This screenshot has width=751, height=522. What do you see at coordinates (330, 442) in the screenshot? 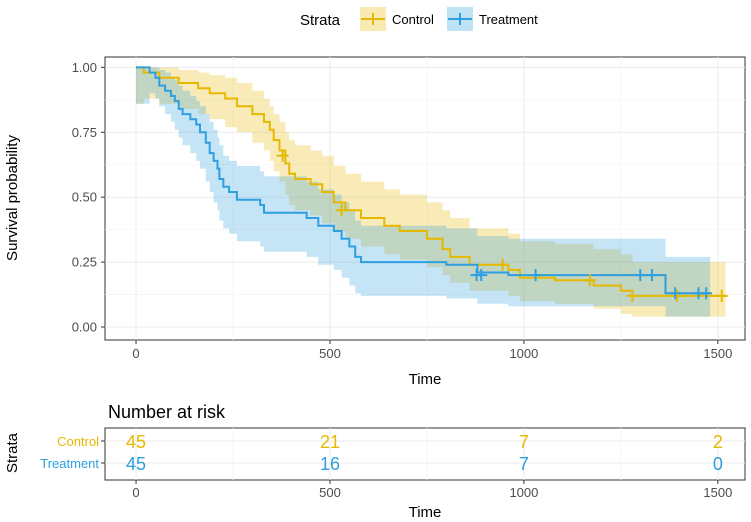
I see `risk-count-control: 21` at bounding box center [330, 442].